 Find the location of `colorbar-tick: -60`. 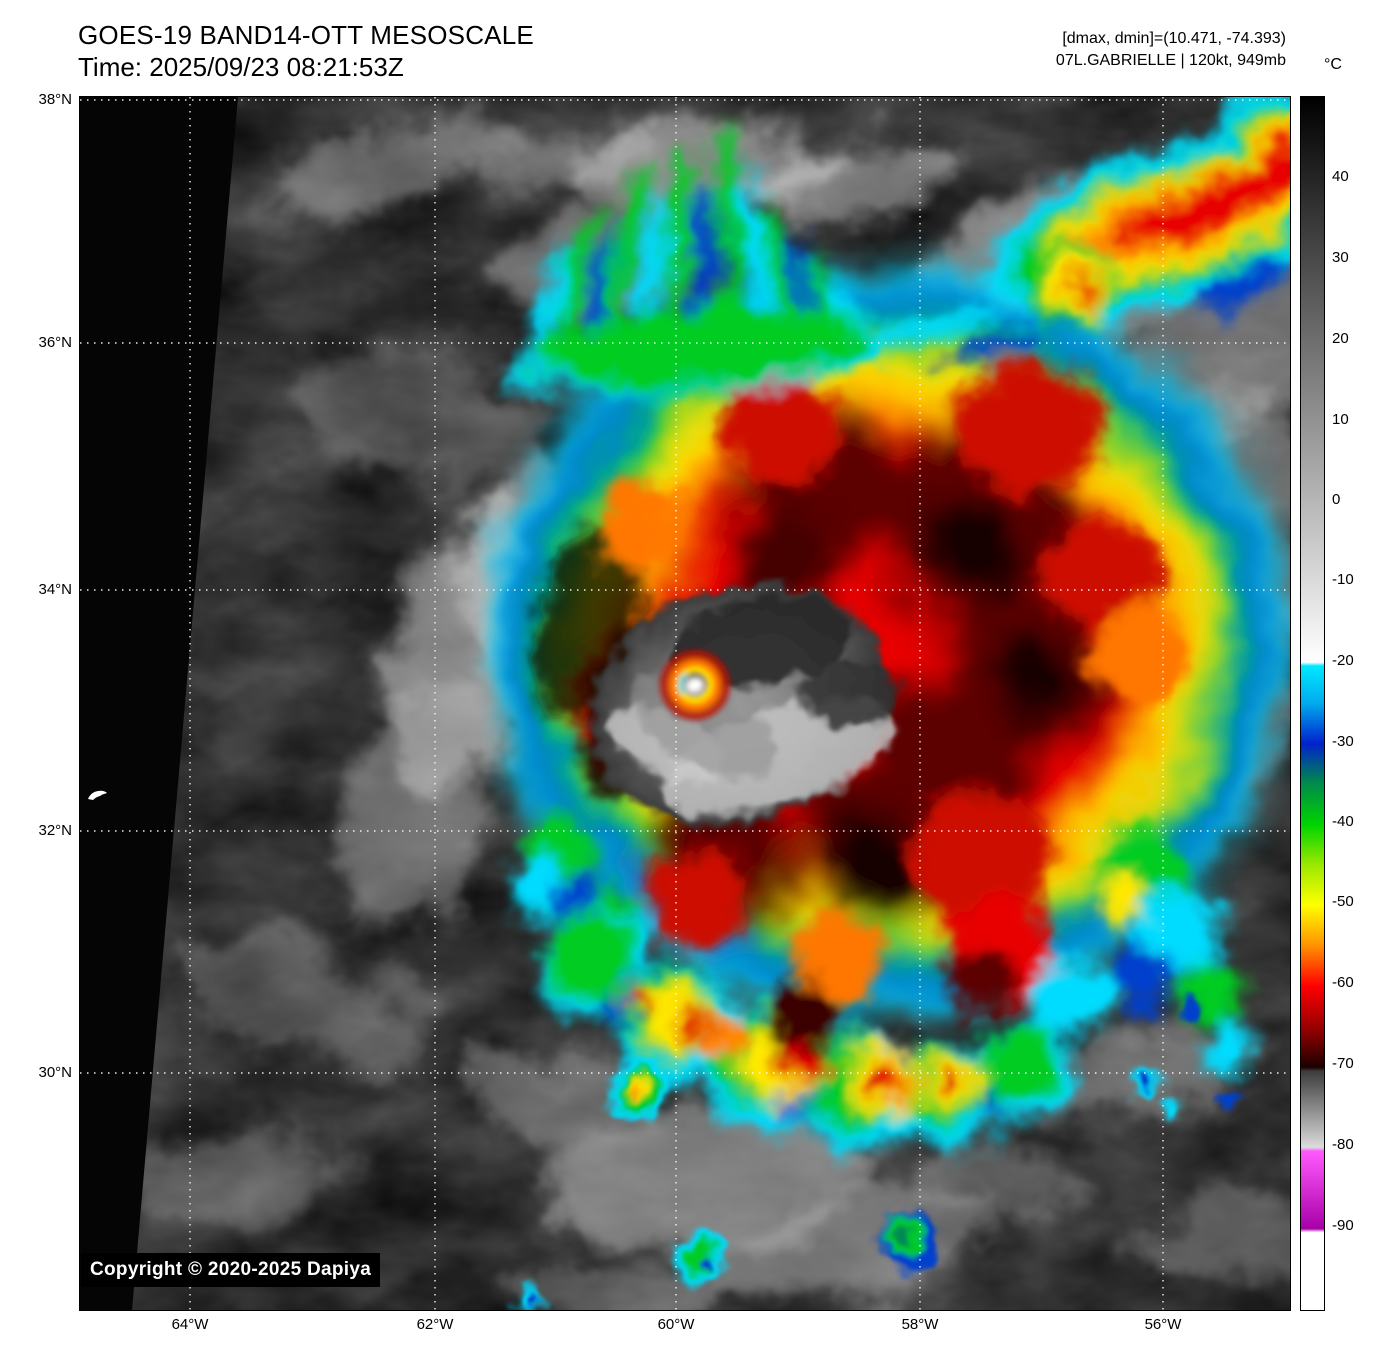

colorbar-tick: -60 is located at coordinates (1343, 982).